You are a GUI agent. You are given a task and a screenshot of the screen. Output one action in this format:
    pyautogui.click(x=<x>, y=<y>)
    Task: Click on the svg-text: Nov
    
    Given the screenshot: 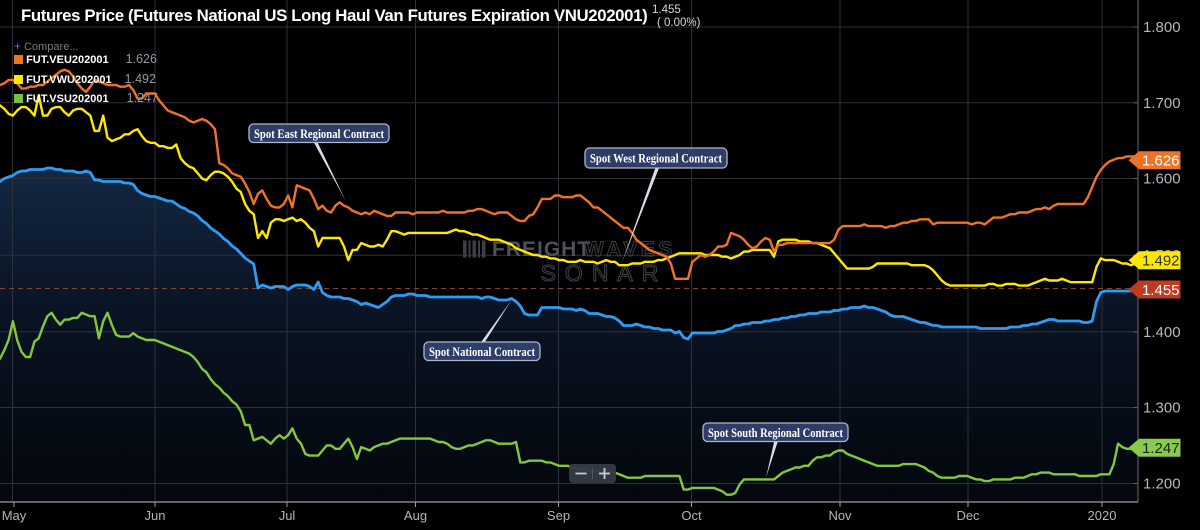 What is the action you would take?
    pyautogui.click(x=840, y=515)
    